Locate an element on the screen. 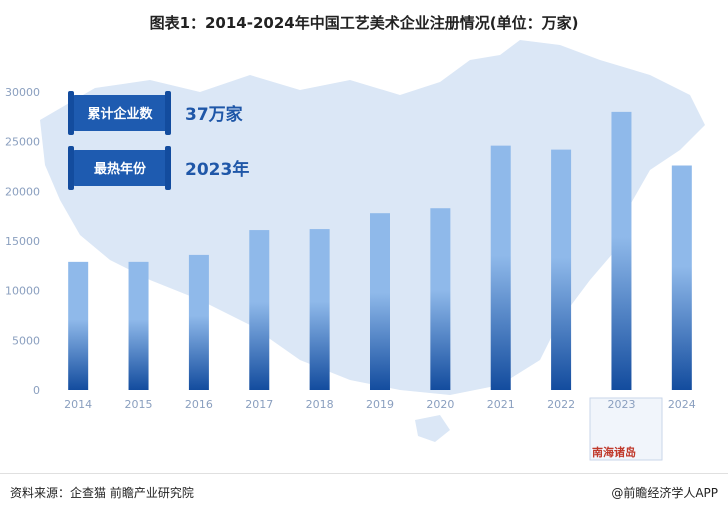 This screenshot has height=508, width=728. y-tick-label: 10000 is located at coordinates (22, 291).